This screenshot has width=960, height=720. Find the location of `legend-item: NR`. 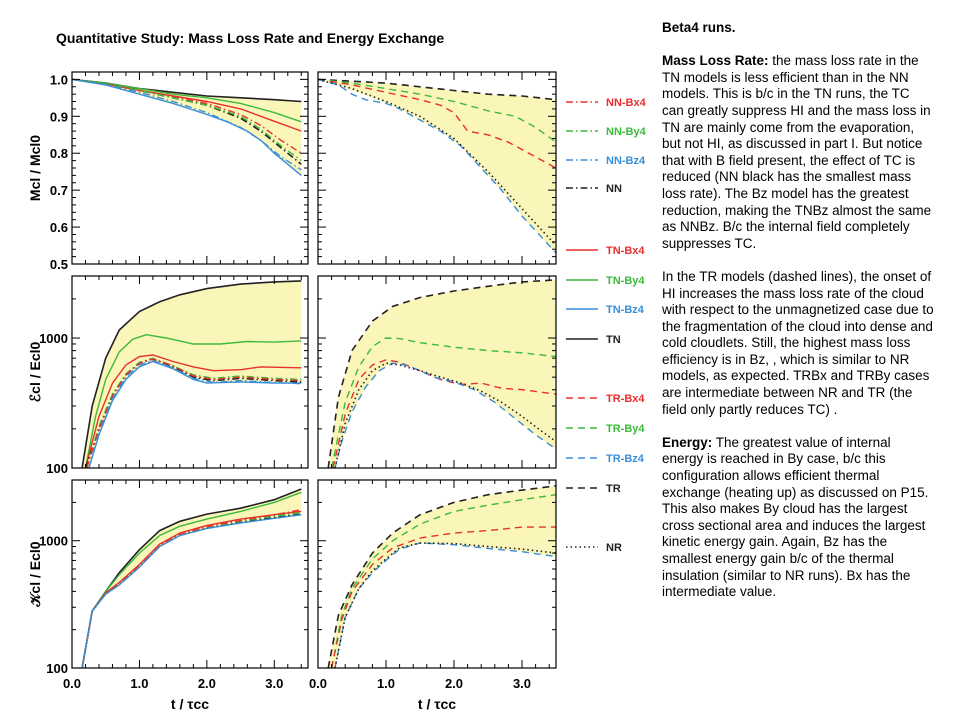

legend-item: NR is located at coordinates (594, 548).